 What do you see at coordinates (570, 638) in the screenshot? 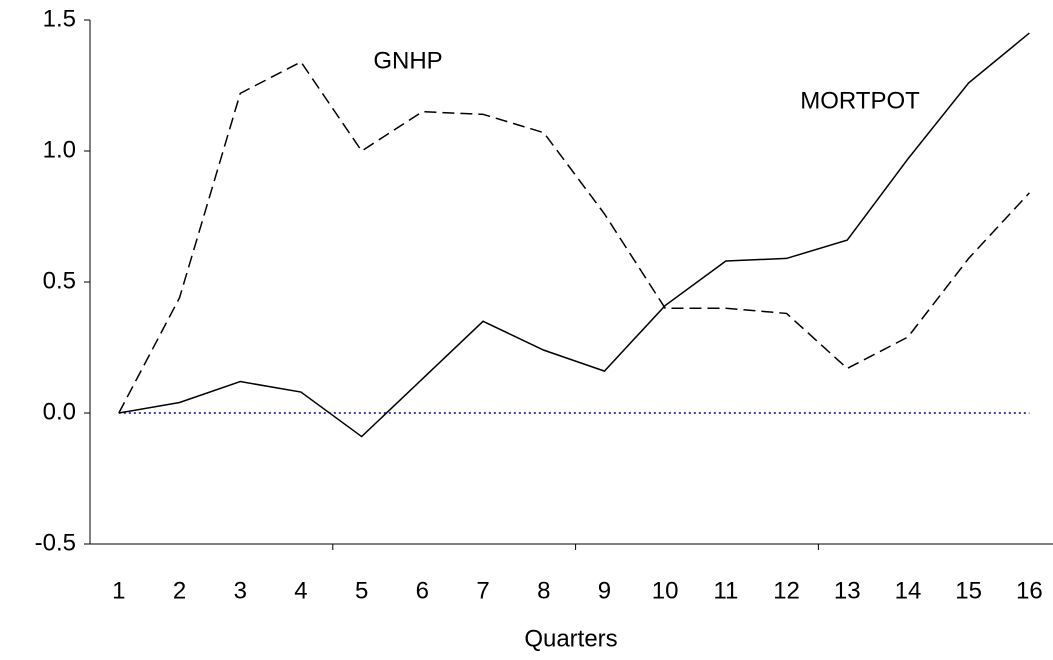
I see `x-axis-label: Quarters` at bounding box center [570, 638].